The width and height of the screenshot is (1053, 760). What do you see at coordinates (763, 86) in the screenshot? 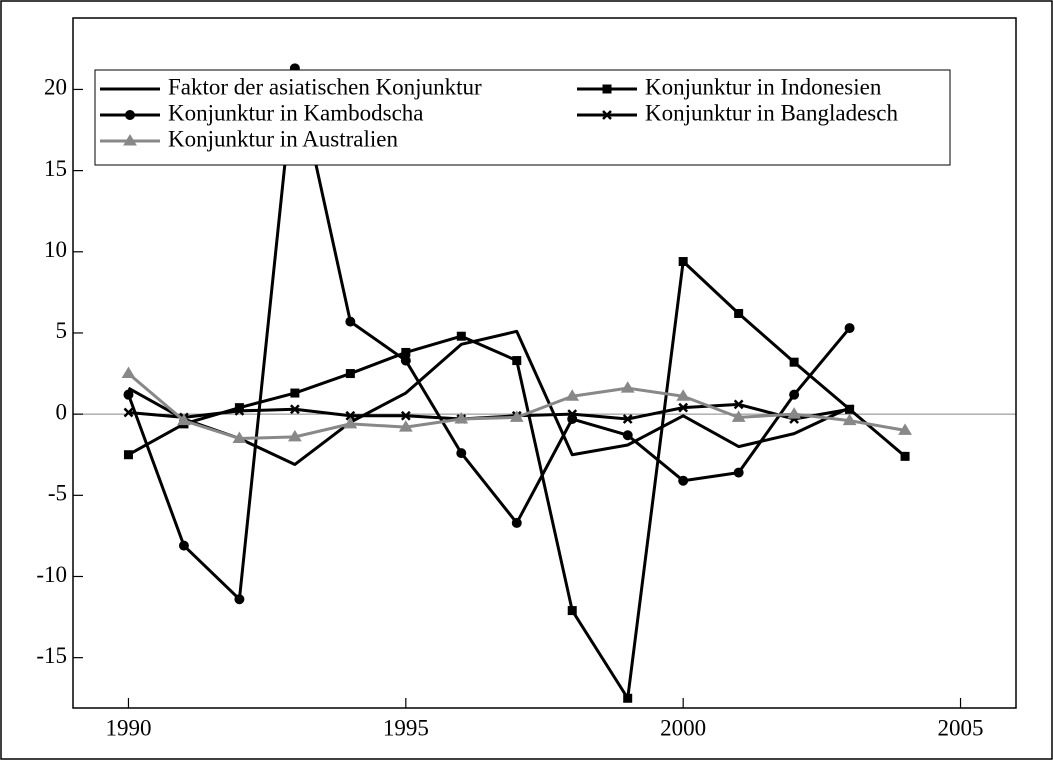
I see `legend-label: Konjunktur in Indonesien` at bounding box center [763, 86].